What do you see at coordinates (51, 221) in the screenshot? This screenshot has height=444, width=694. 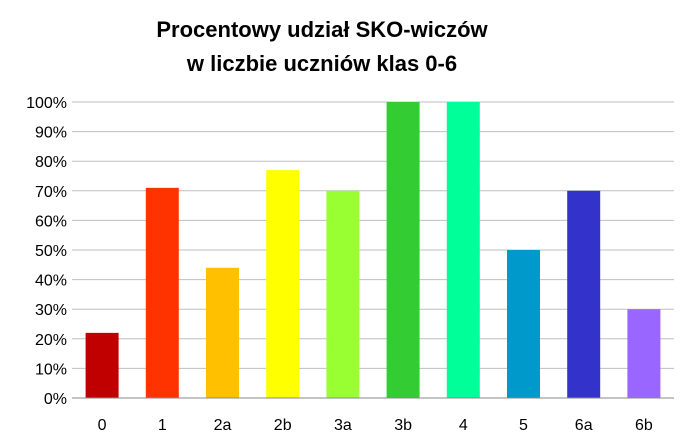 I see `y-tick-label: 60%` at bounding box center [51, 221].